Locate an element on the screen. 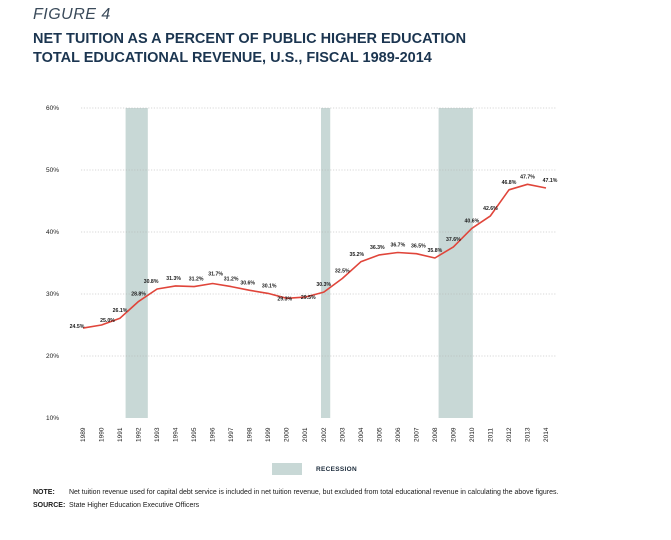  x-tick-label: 2008 is located at coordinates (435, 434).